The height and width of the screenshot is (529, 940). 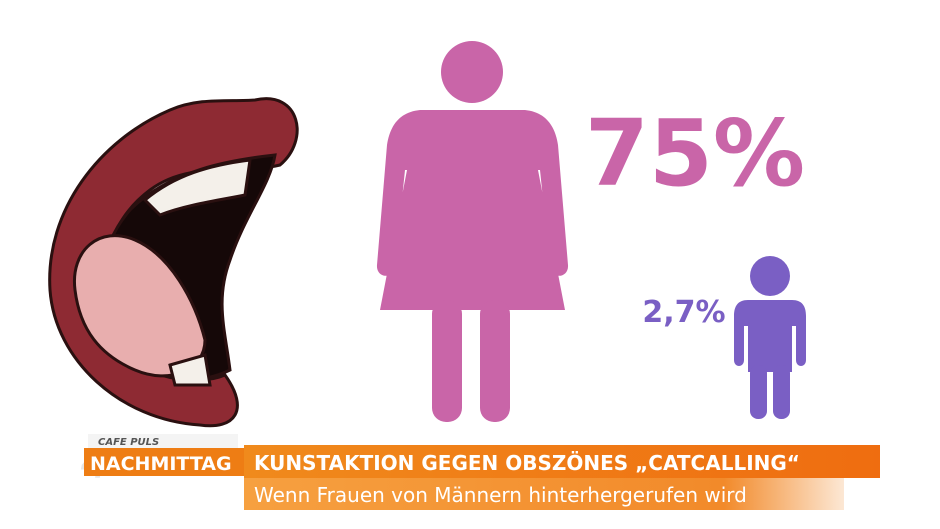 I want to click on women-share: 75%, so click(x=695, y=153).